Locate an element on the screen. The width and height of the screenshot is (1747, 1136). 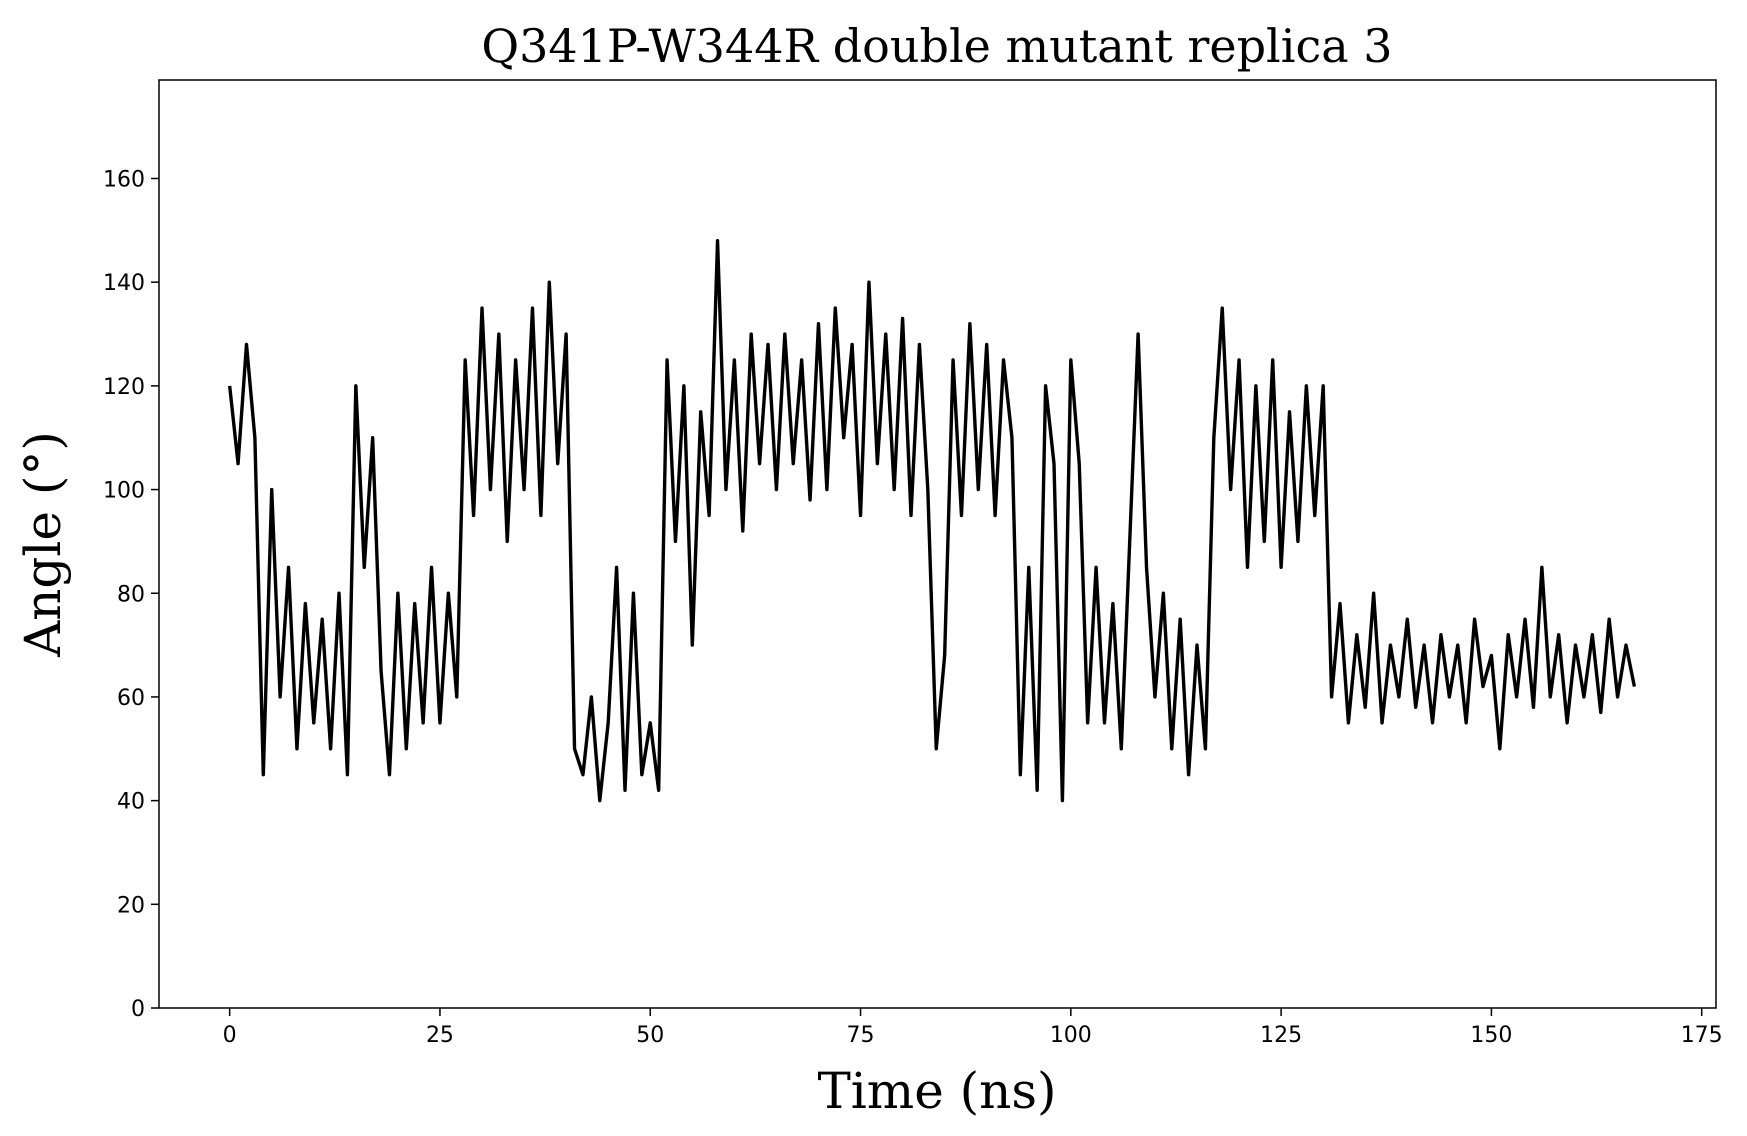
x-tick-label: 175 is located at coordinates (1702, 1035).